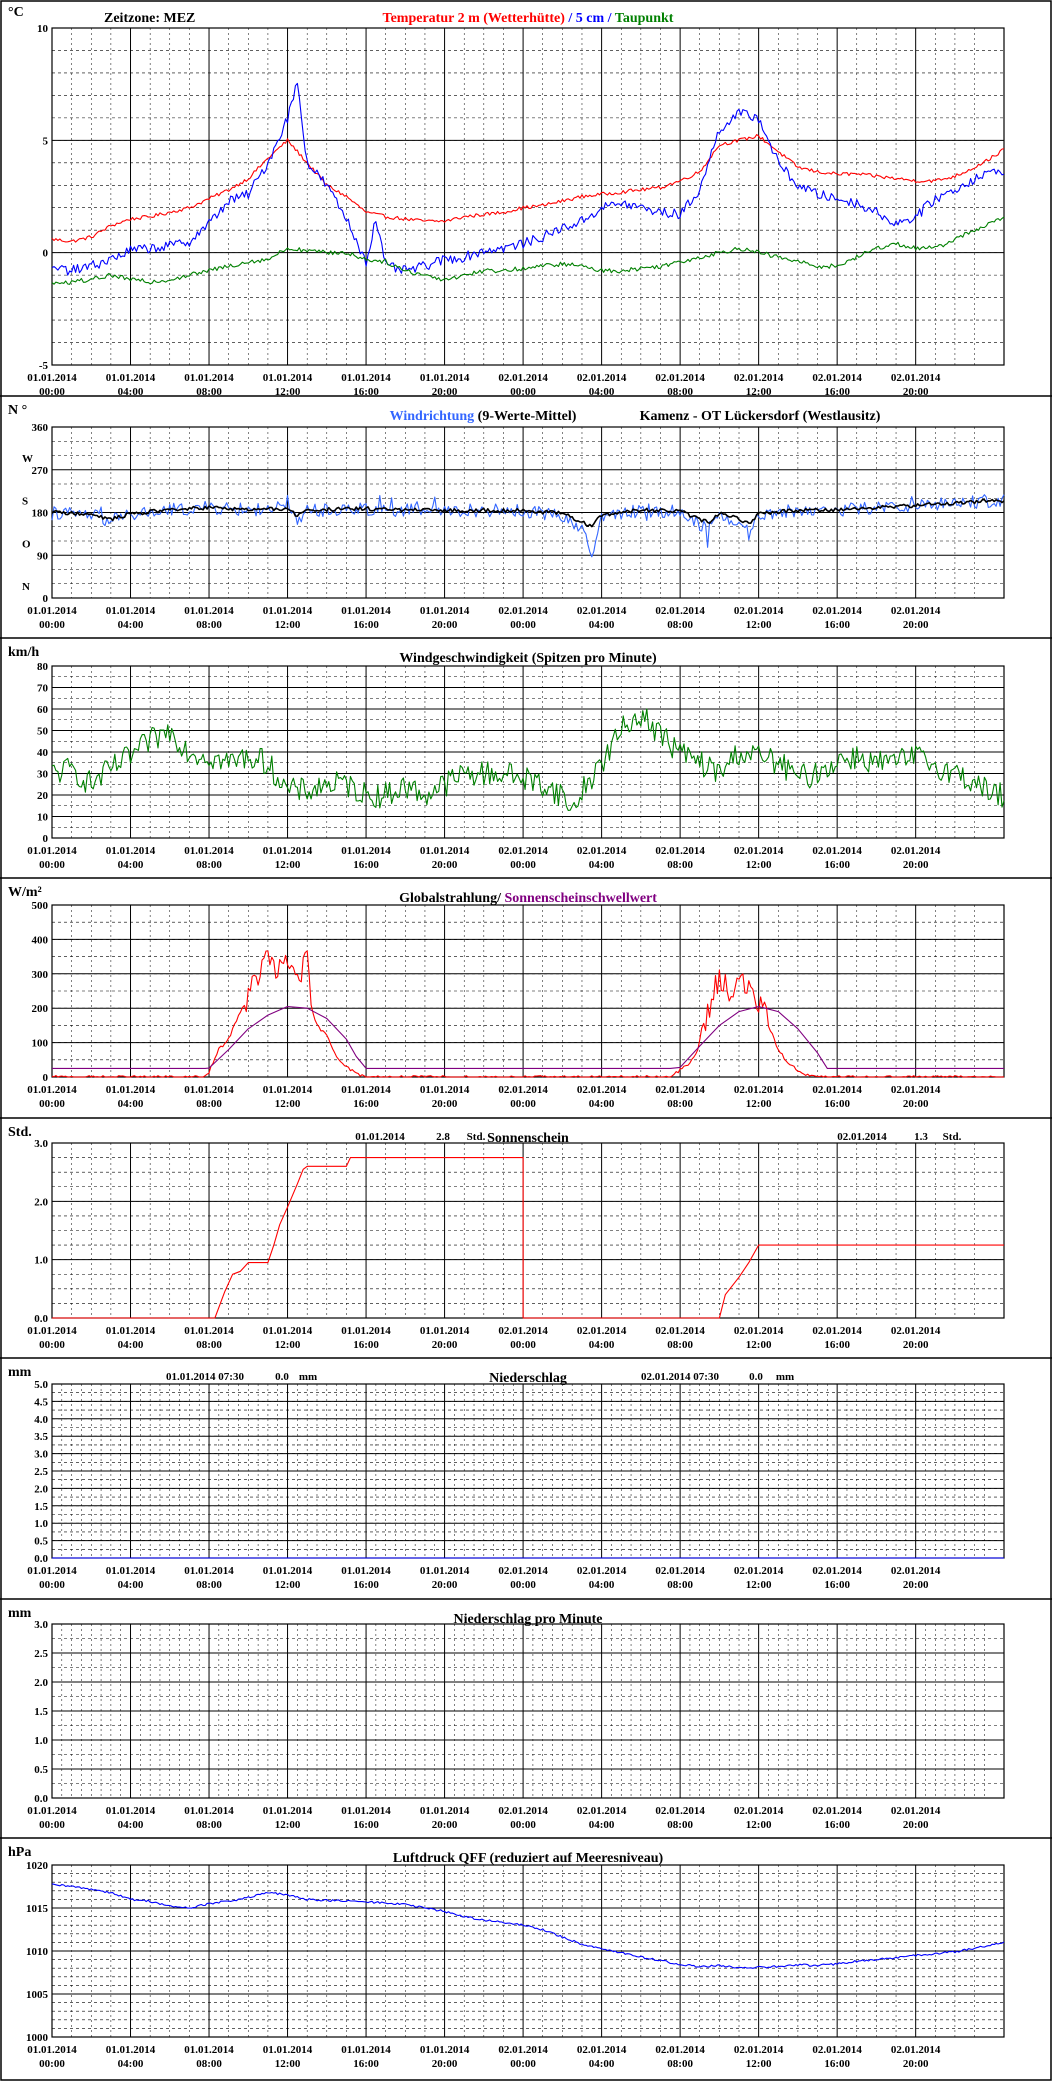 The width and height of the screenshot is (1052, 2086). I want to click on y-tick-label: -5, so click(44, 366).